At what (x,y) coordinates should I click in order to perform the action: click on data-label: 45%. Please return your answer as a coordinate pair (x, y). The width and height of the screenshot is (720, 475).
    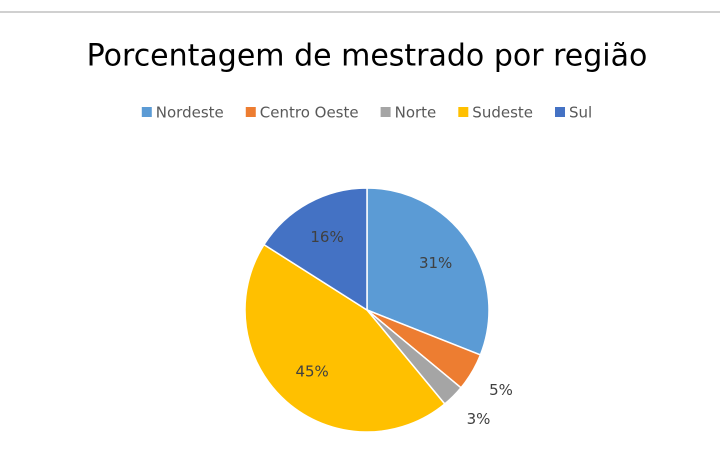
    Looking at the image, I should click on (311, 372).